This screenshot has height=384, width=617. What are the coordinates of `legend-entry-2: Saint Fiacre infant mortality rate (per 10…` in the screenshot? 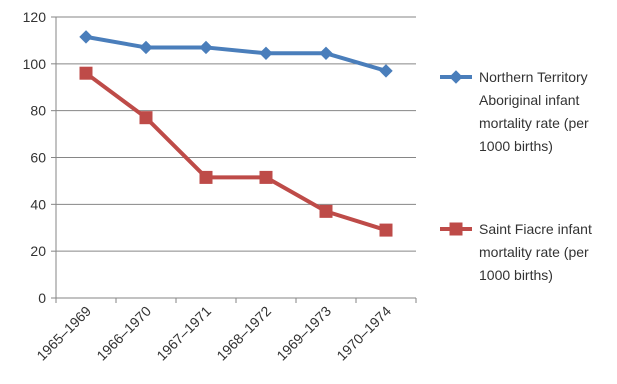 It's located at (516, 252).